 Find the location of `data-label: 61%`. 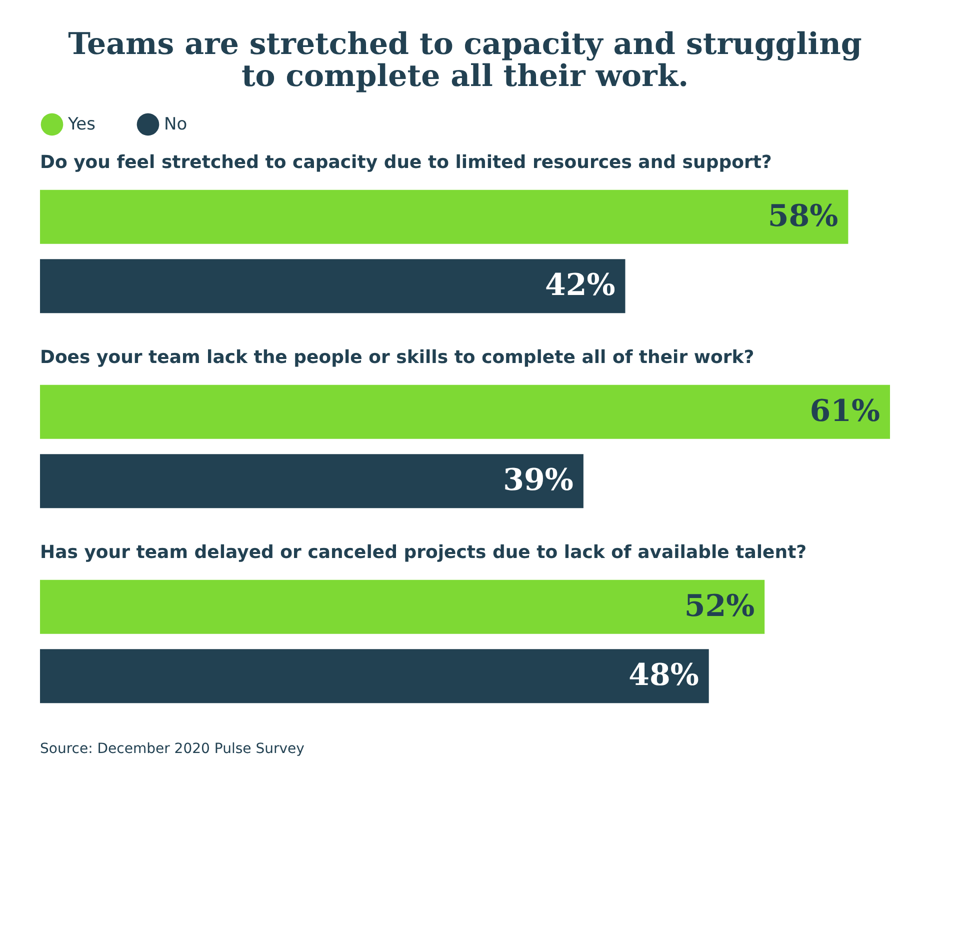

data-label: 61% is located at coordinates (845, 411).